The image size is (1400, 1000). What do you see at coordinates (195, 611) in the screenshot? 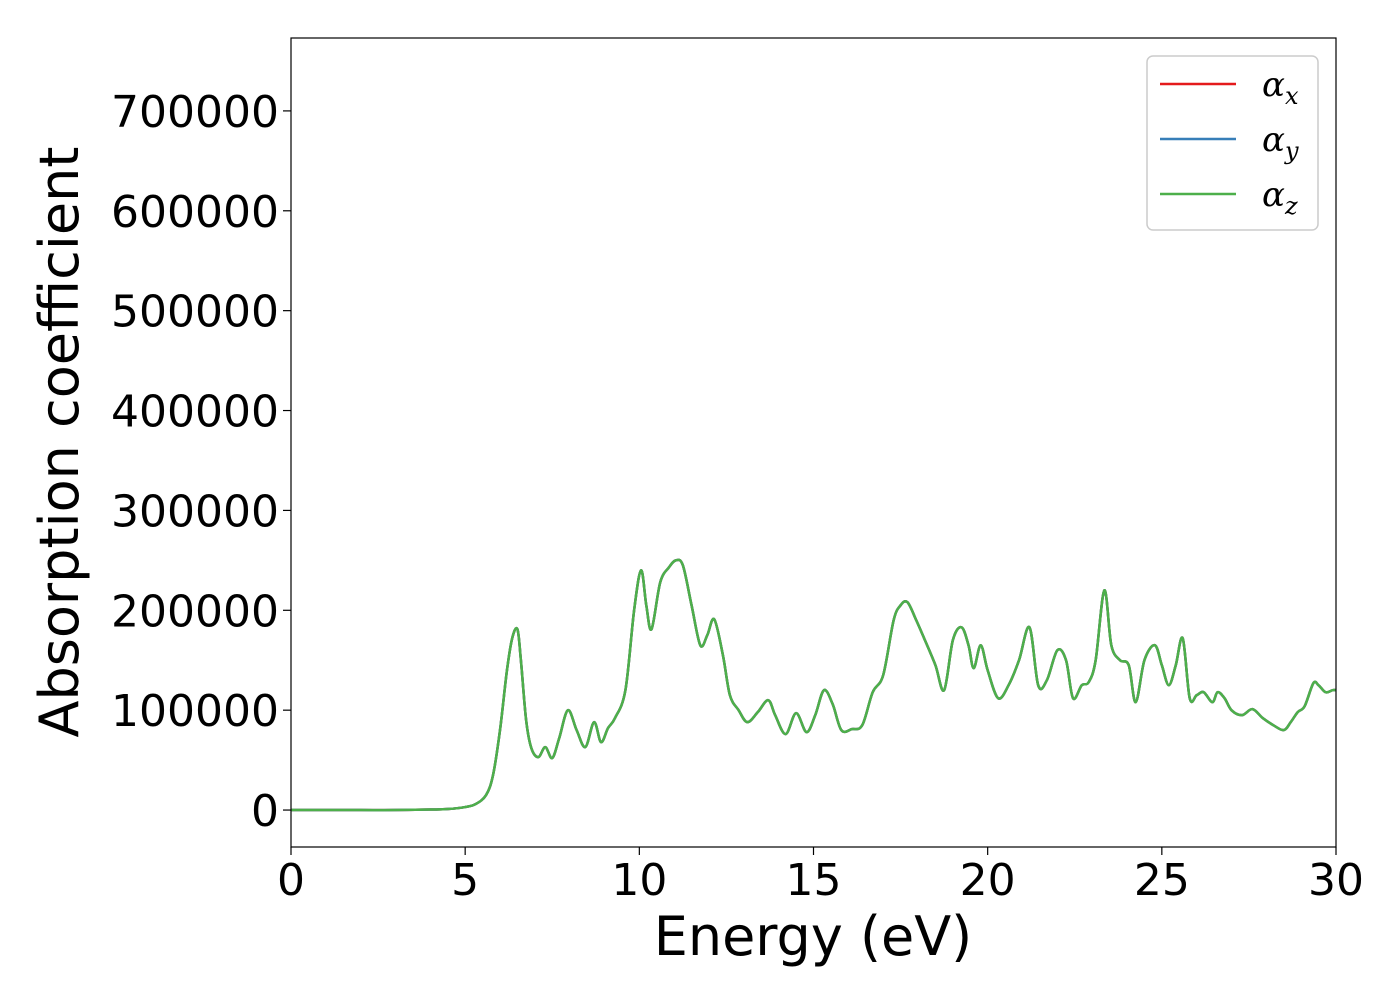
I see `y-tick-label: 200000` at bounding box center [195, 611].